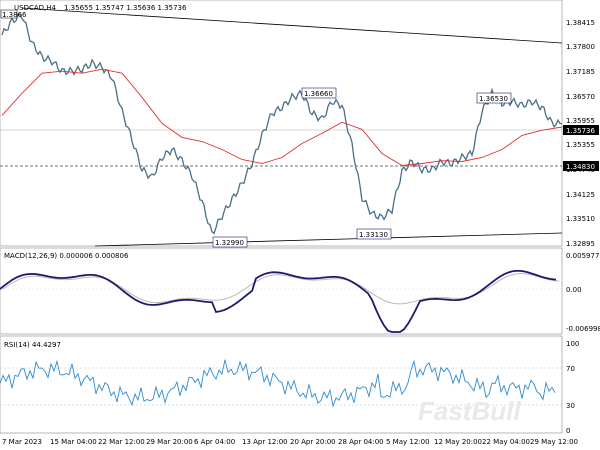  Describe the element at coordinates (32, 345) in the screenshot. I see `rsi-title: RSI(14) 44.4297` at that location.